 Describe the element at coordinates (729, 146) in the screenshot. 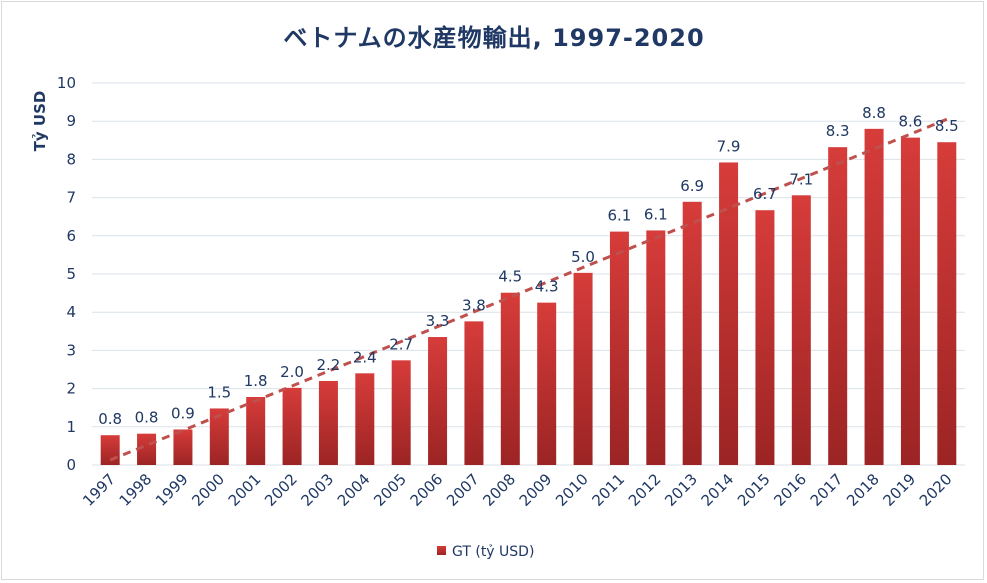

I see `data-label: 7.9` at that location.